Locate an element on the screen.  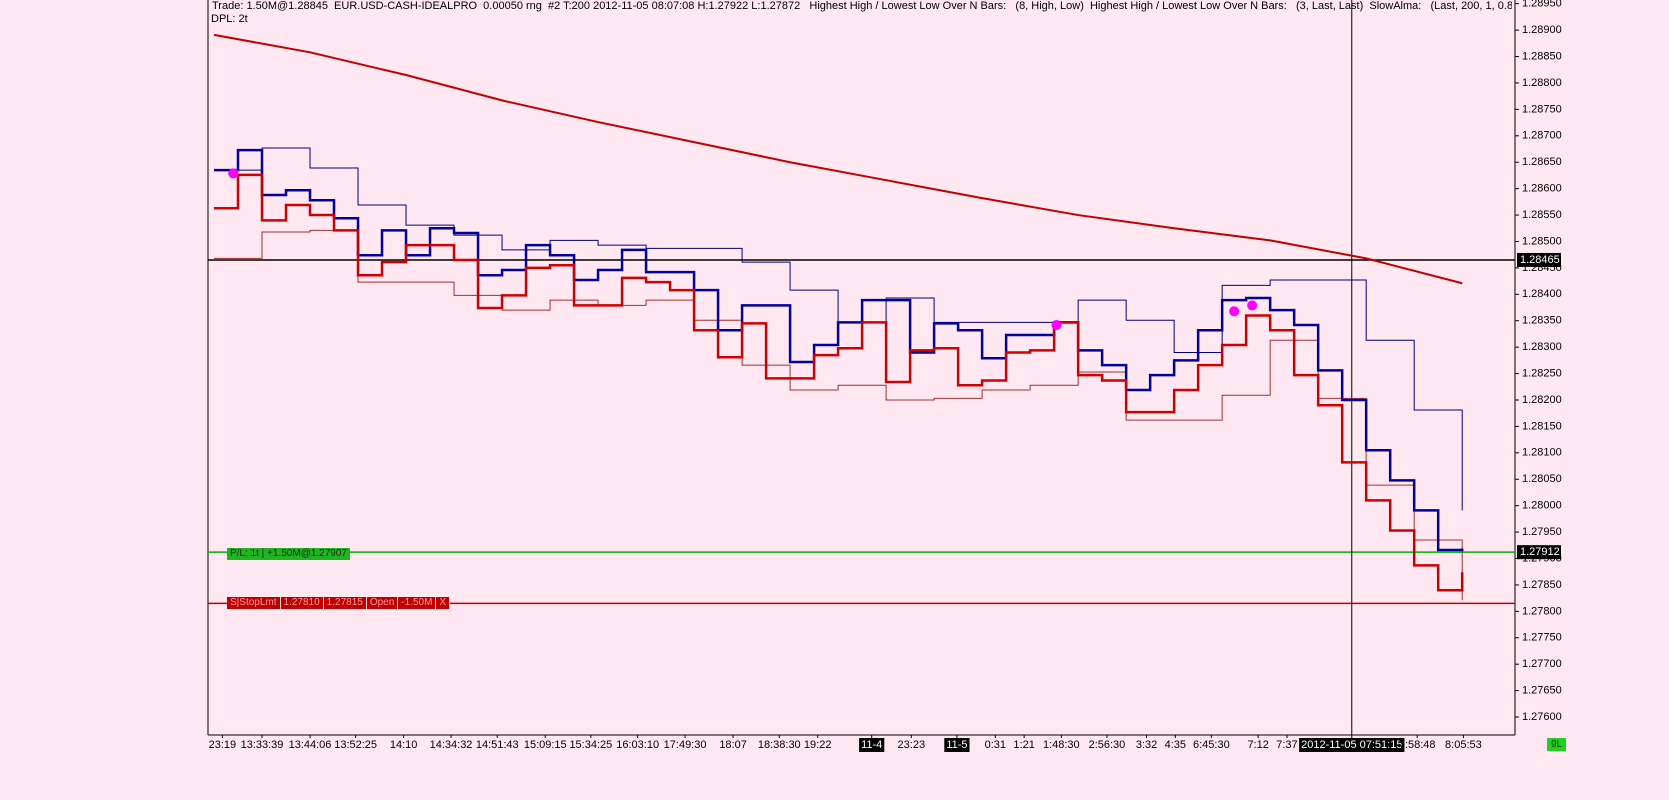
price-box-label: 1.28465 is located at coordinates (1540, 260).